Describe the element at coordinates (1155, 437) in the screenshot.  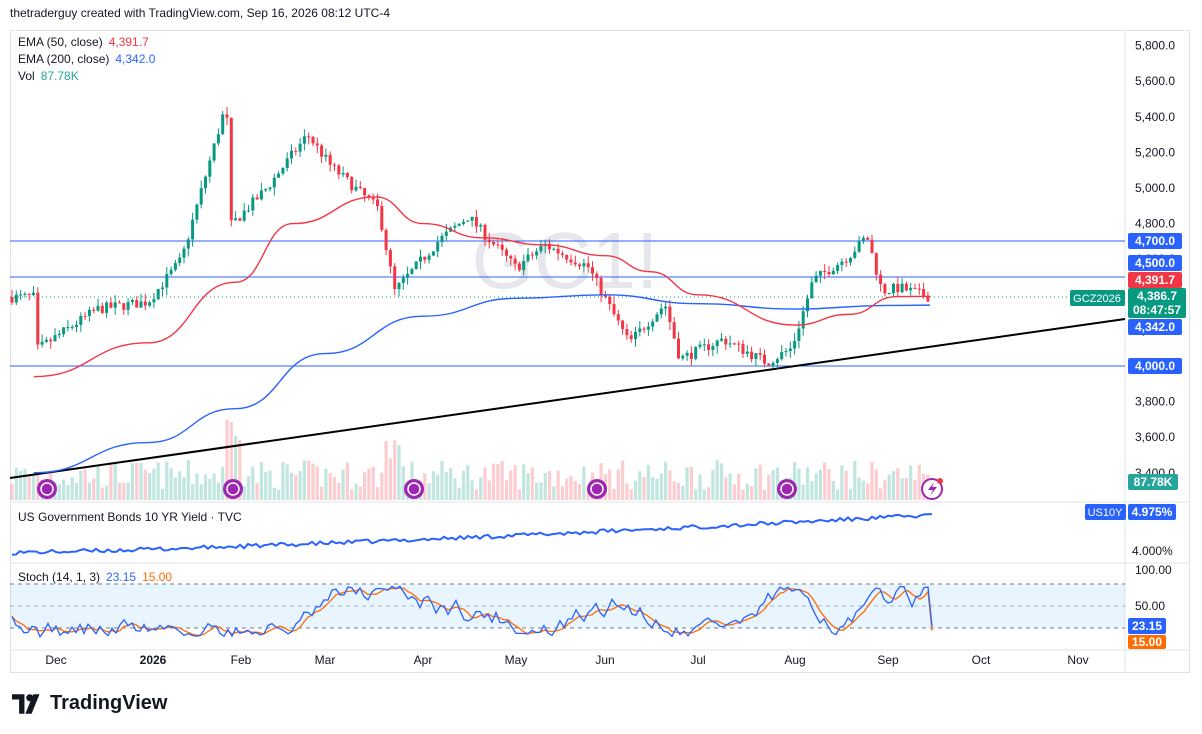
I see `price-tick-label: 3,600.0` at that location.